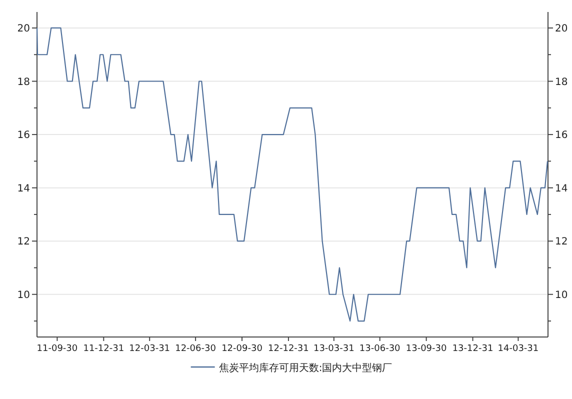  Describe the element at coordinates (561, 295) in the screenshot. I see `y2tick: 10` at that location.